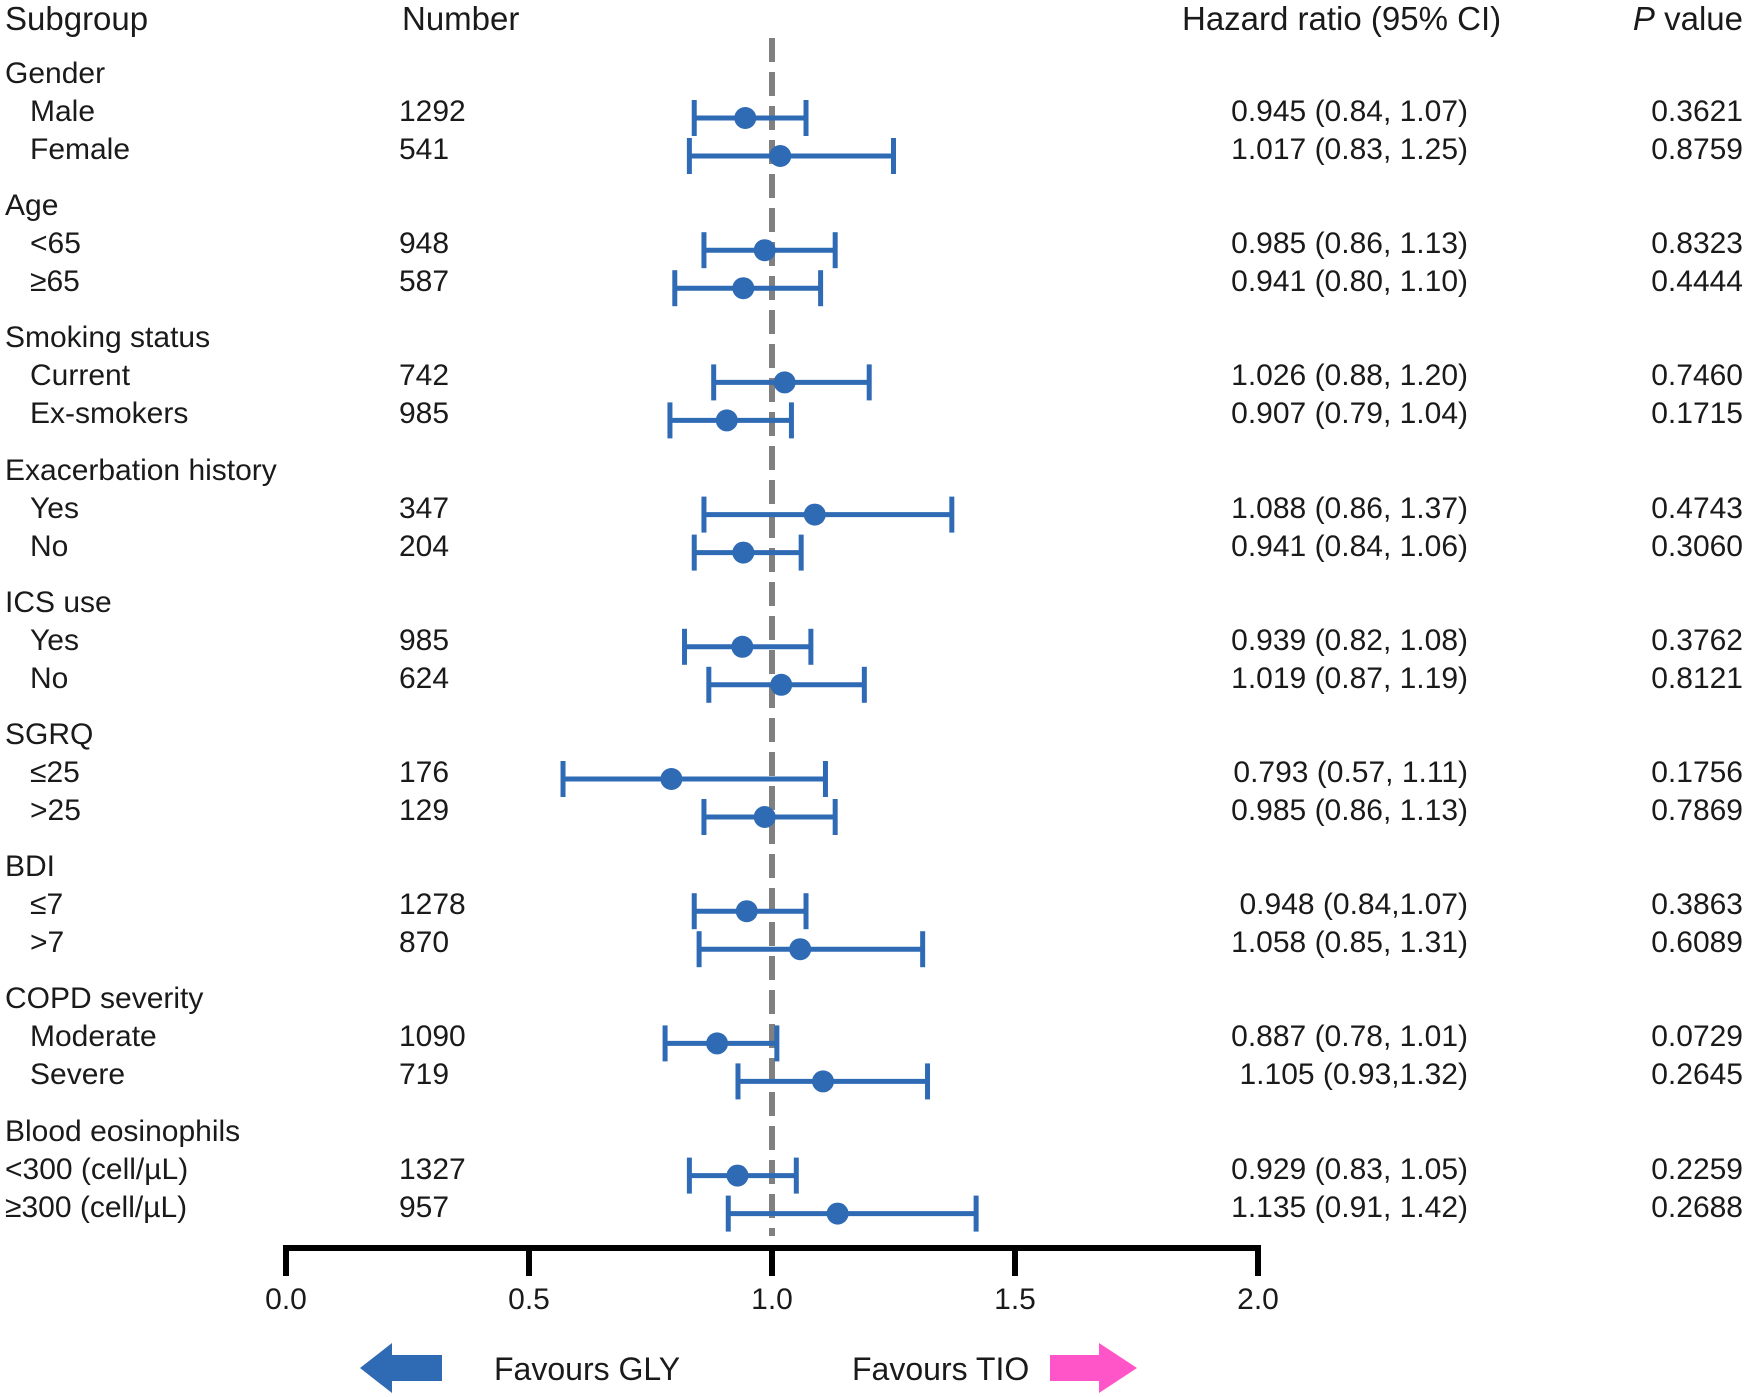  Describe the element at coordinates (55, 810) in the screenshot. I see `row-label: >25` at that location.